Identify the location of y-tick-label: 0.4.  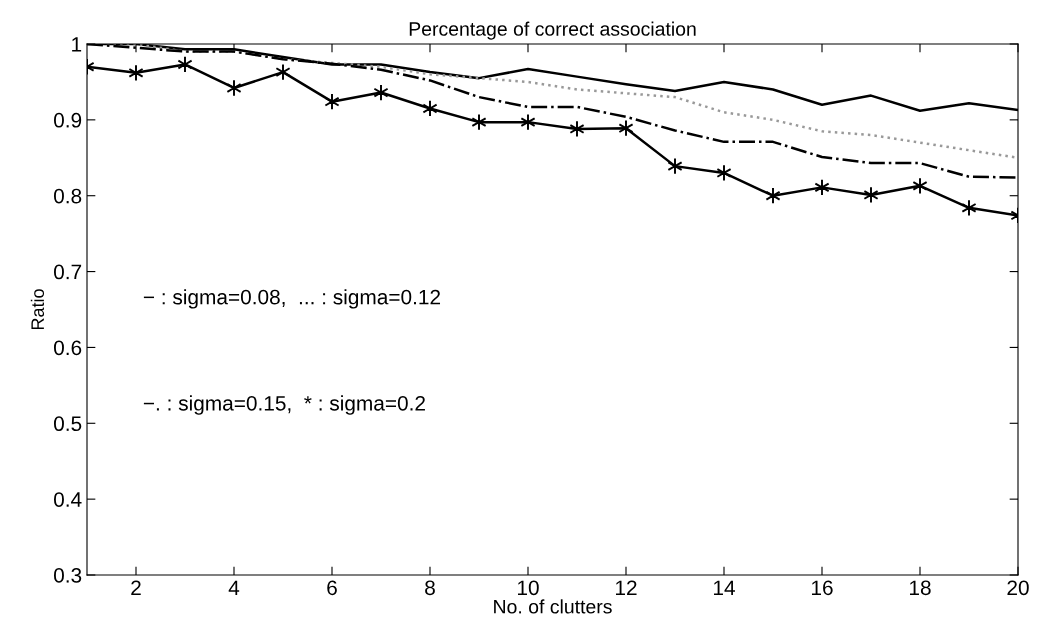
(67, 499).